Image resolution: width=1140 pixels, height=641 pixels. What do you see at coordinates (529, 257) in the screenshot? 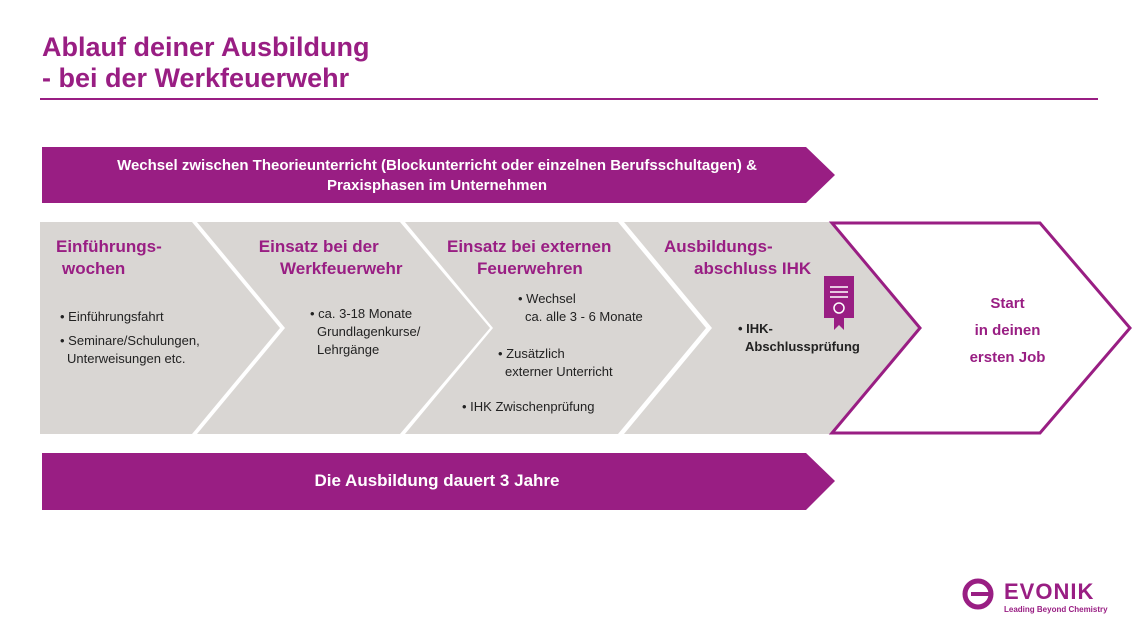
I see `step-3-heading: Einsatz bei externen Feuerwehren` at bounding box center [529, 257].